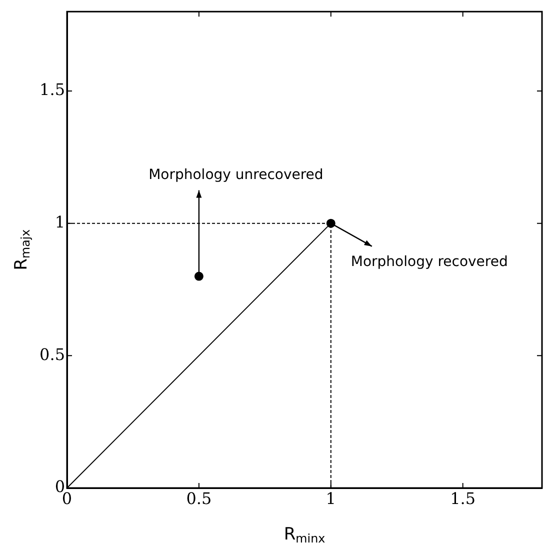  What do you see at coordinates (52, 90) in the screenshot?
I see `y-tick-label: 1.5` at bounding box center [52, 90].